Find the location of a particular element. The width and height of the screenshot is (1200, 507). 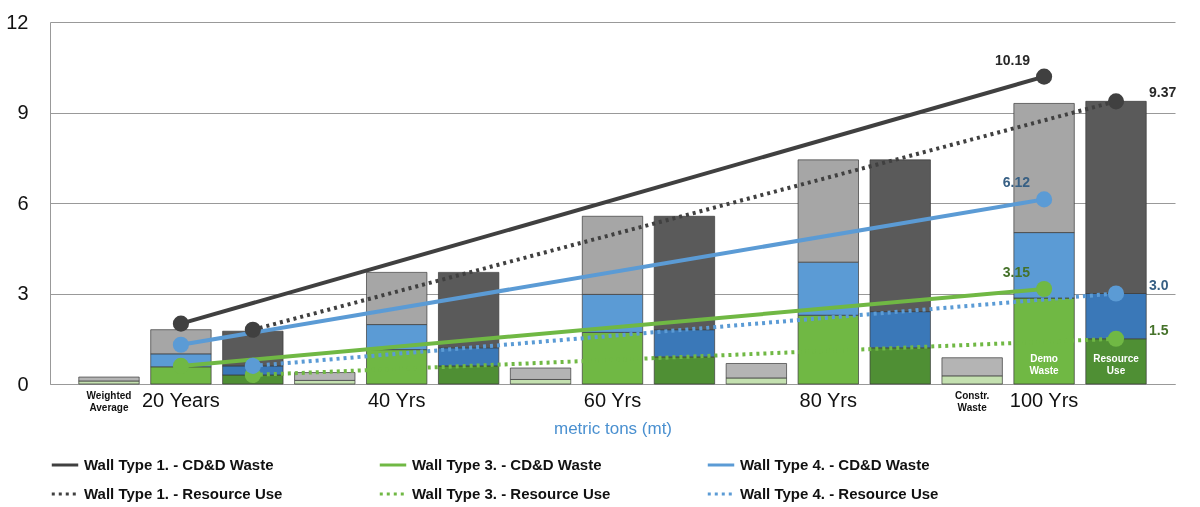

annotation: Demo Waste is located at coordinates (1044, 364).